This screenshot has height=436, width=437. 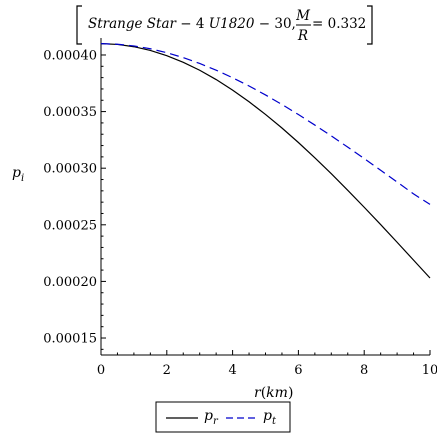 I want to click on title-dash: − 4, so click(x=192, y=24).